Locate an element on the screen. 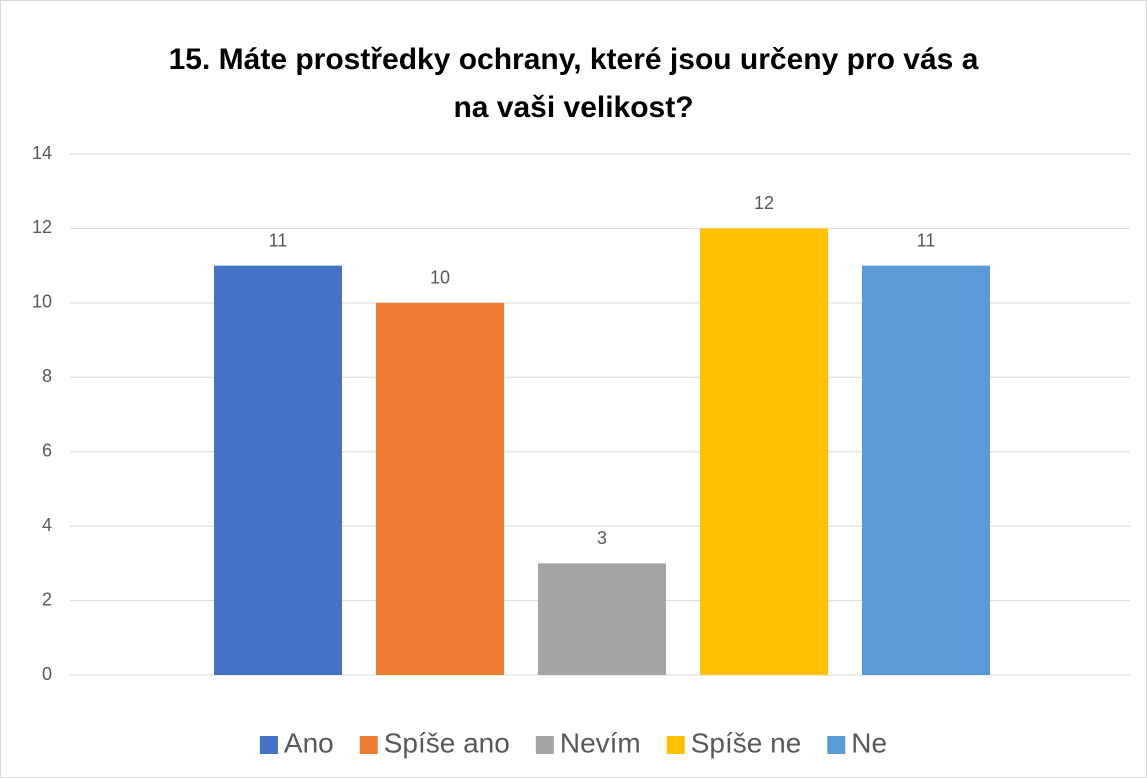  y-tick-label: 8 is located at coordinates (47, 376).